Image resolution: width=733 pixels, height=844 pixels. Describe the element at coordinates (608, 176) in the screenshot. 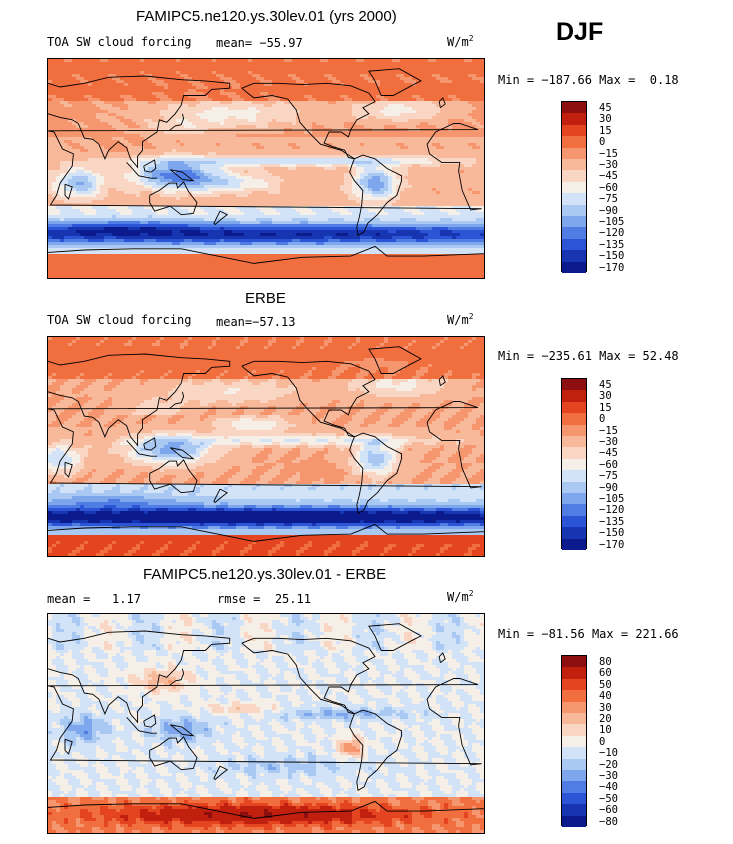

I see `colorbar-tick-label: −45` at that location.